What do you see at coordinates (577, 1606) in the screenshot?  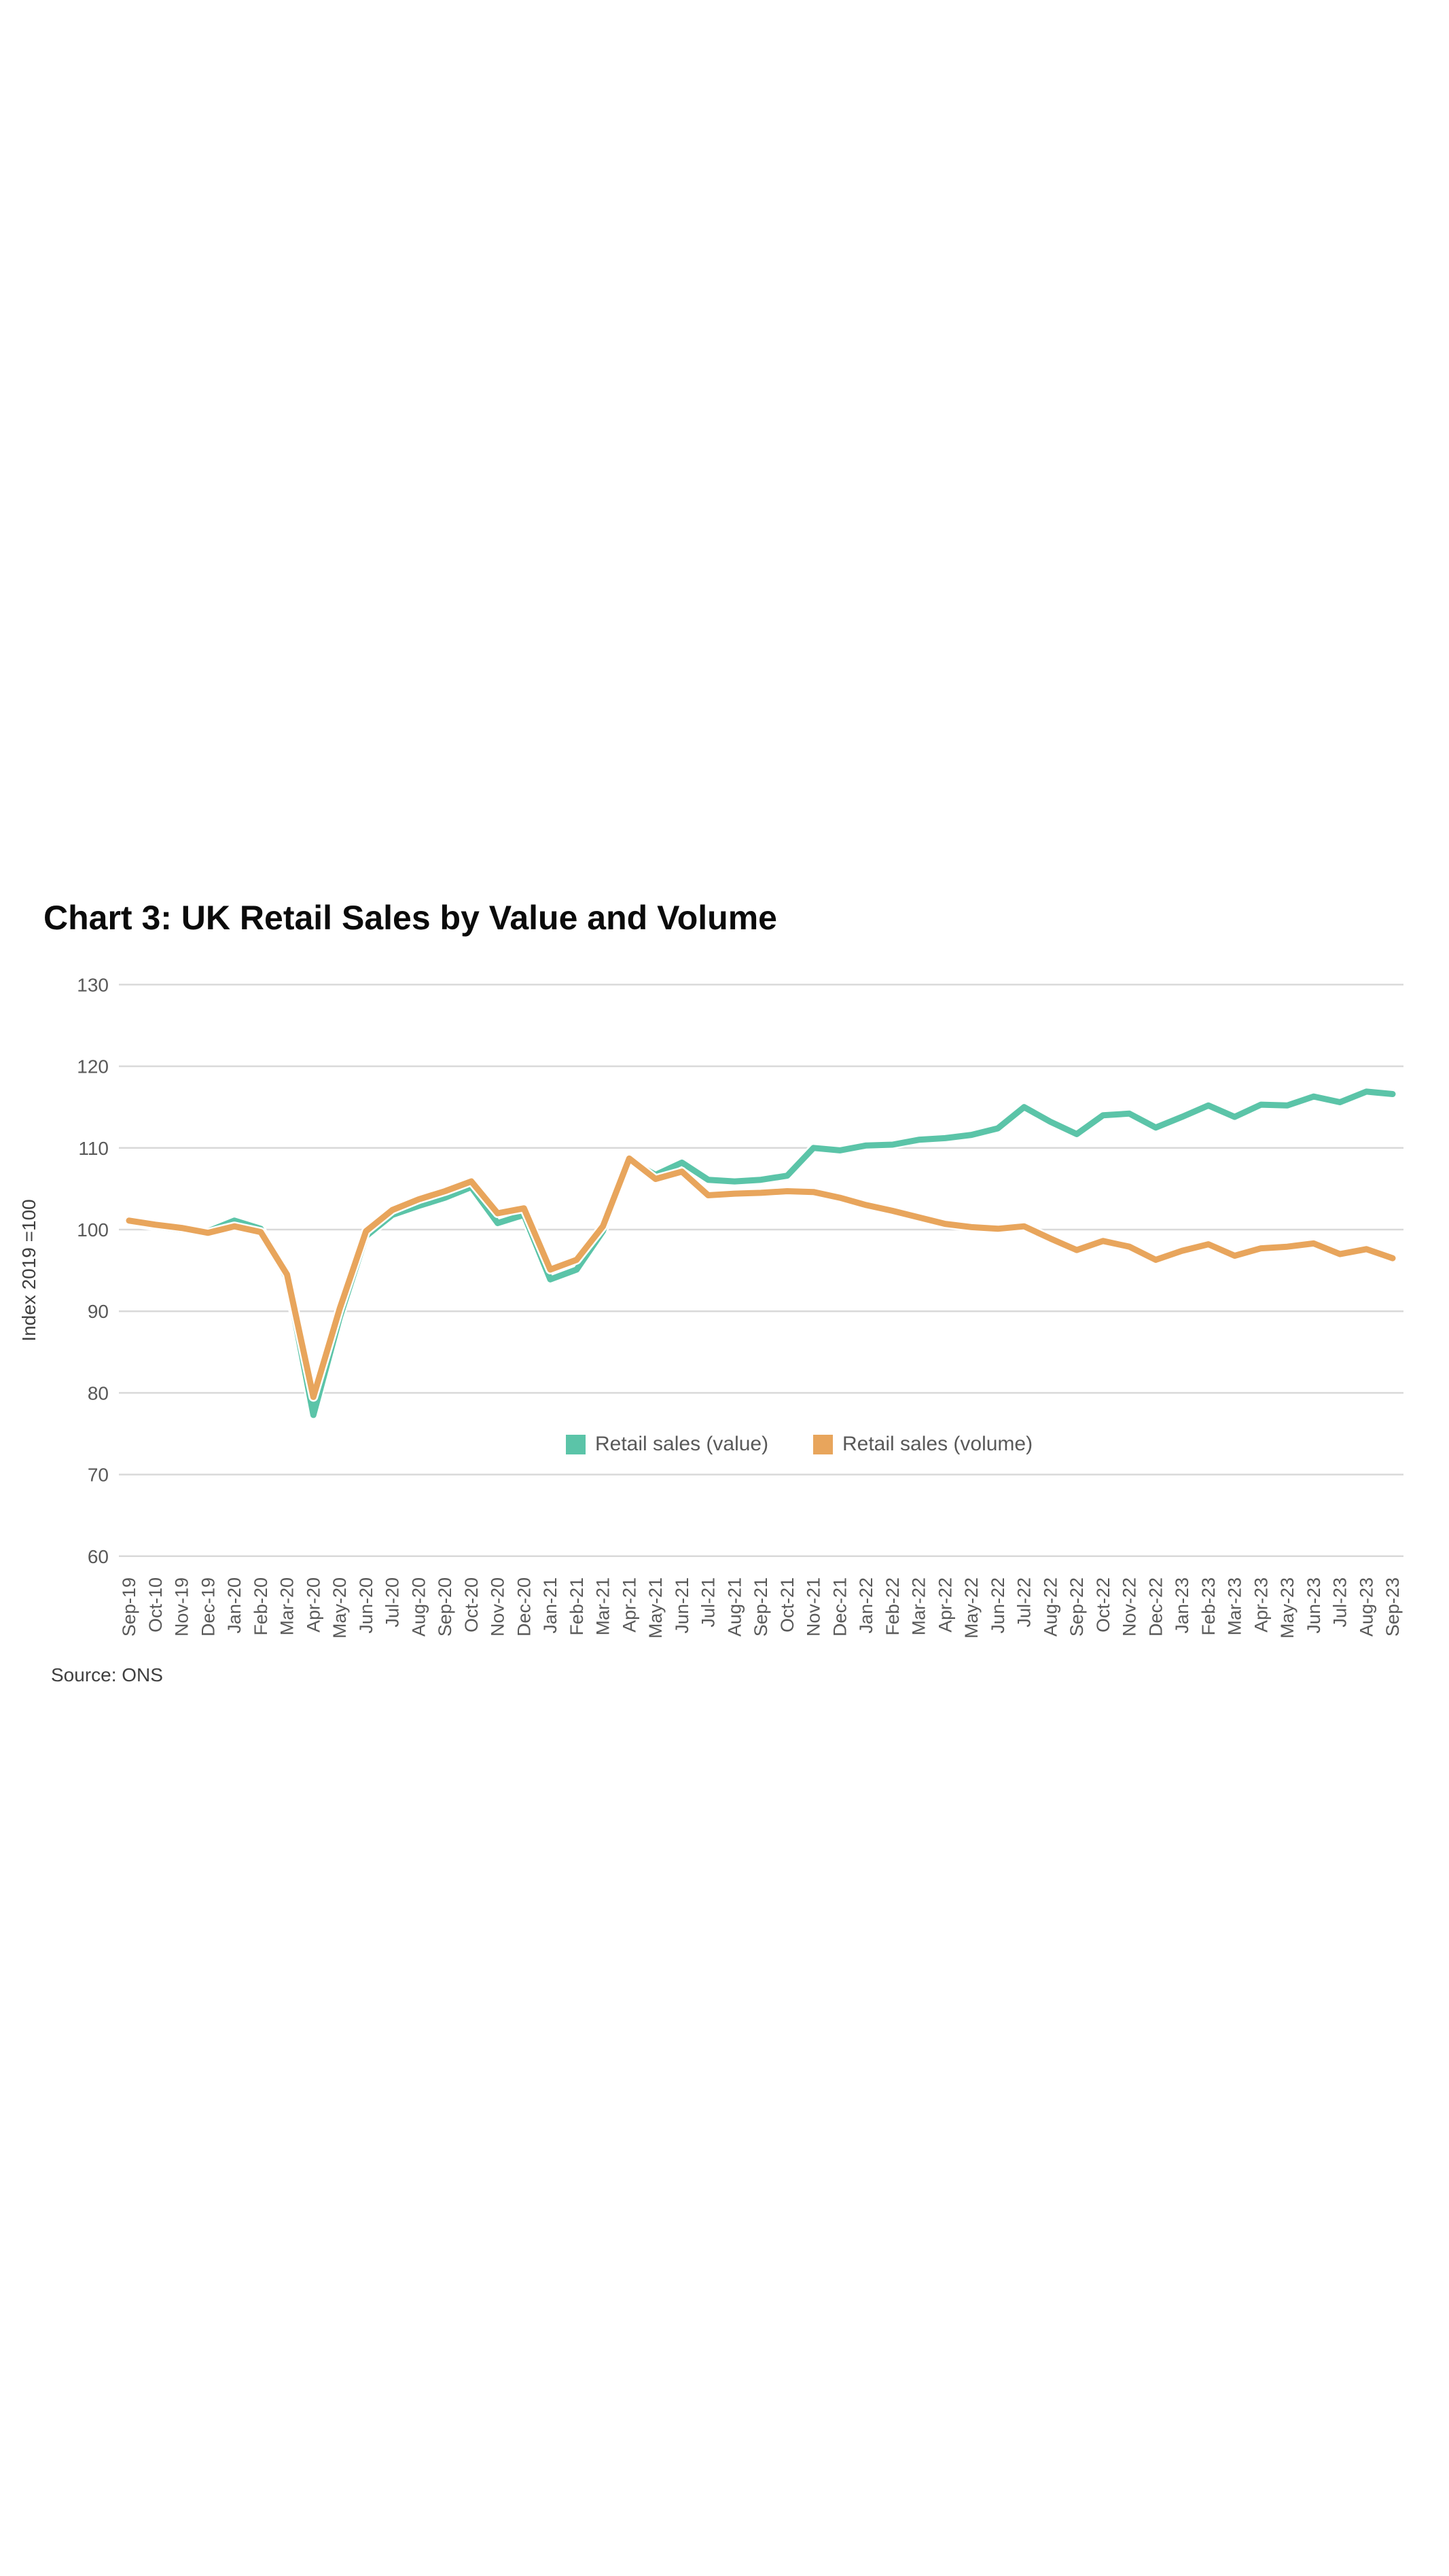 I see `x-tick-label-Feb-21: Feb-21` at bounding box center [577, 1606].